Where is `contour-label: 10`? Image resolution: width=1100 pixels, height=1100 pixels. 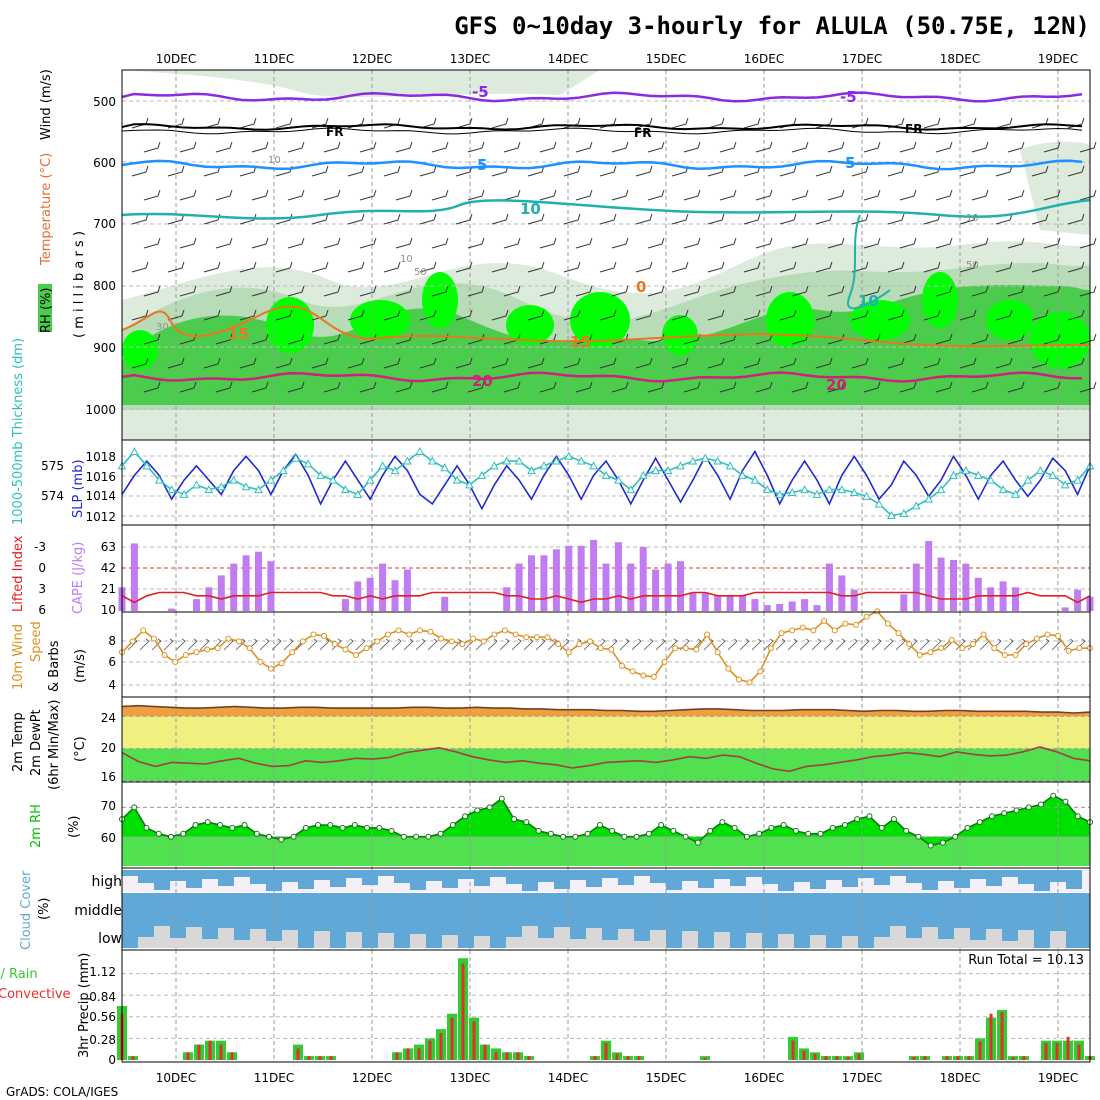
contour-label: 10 is located at coordinates (406, 259).